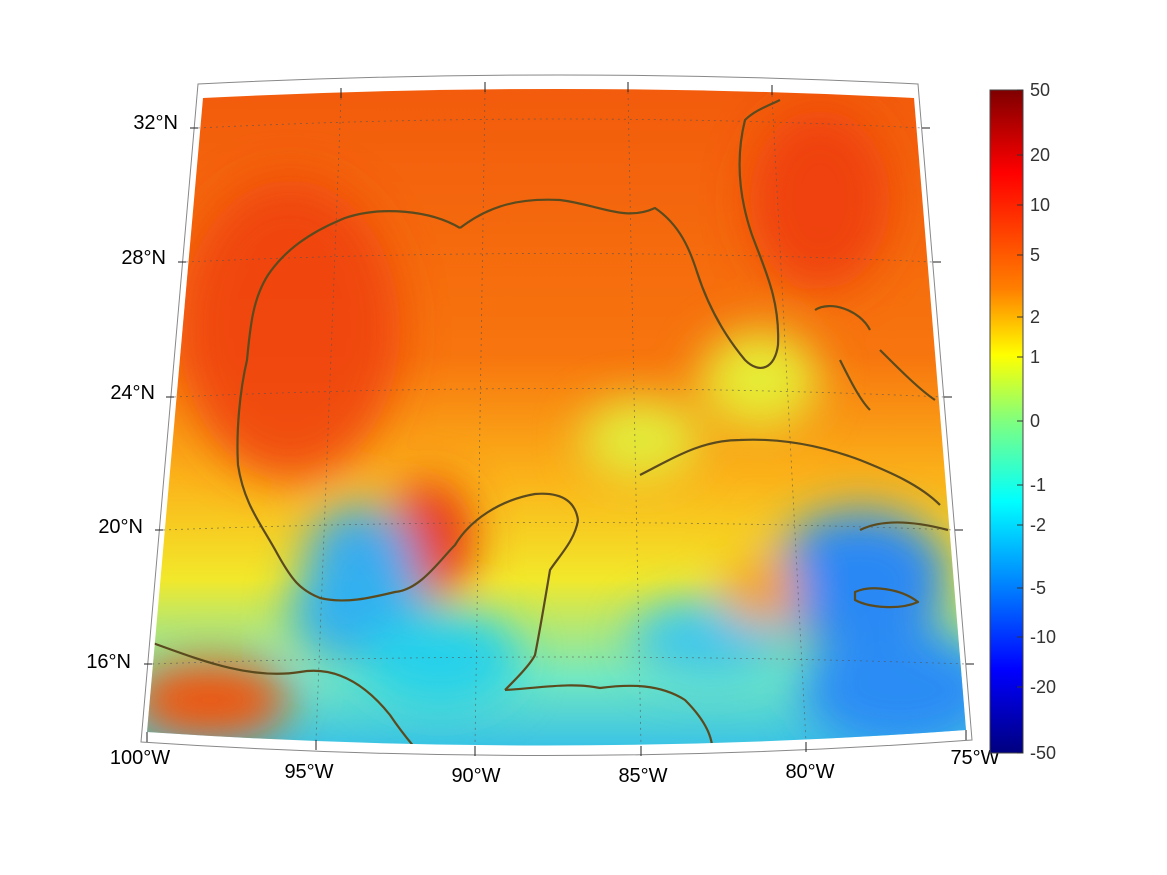 The width and height of the screenshot is (1167, 875). I want to click on colorbar-tick-label: 2, so click(1035, 317).